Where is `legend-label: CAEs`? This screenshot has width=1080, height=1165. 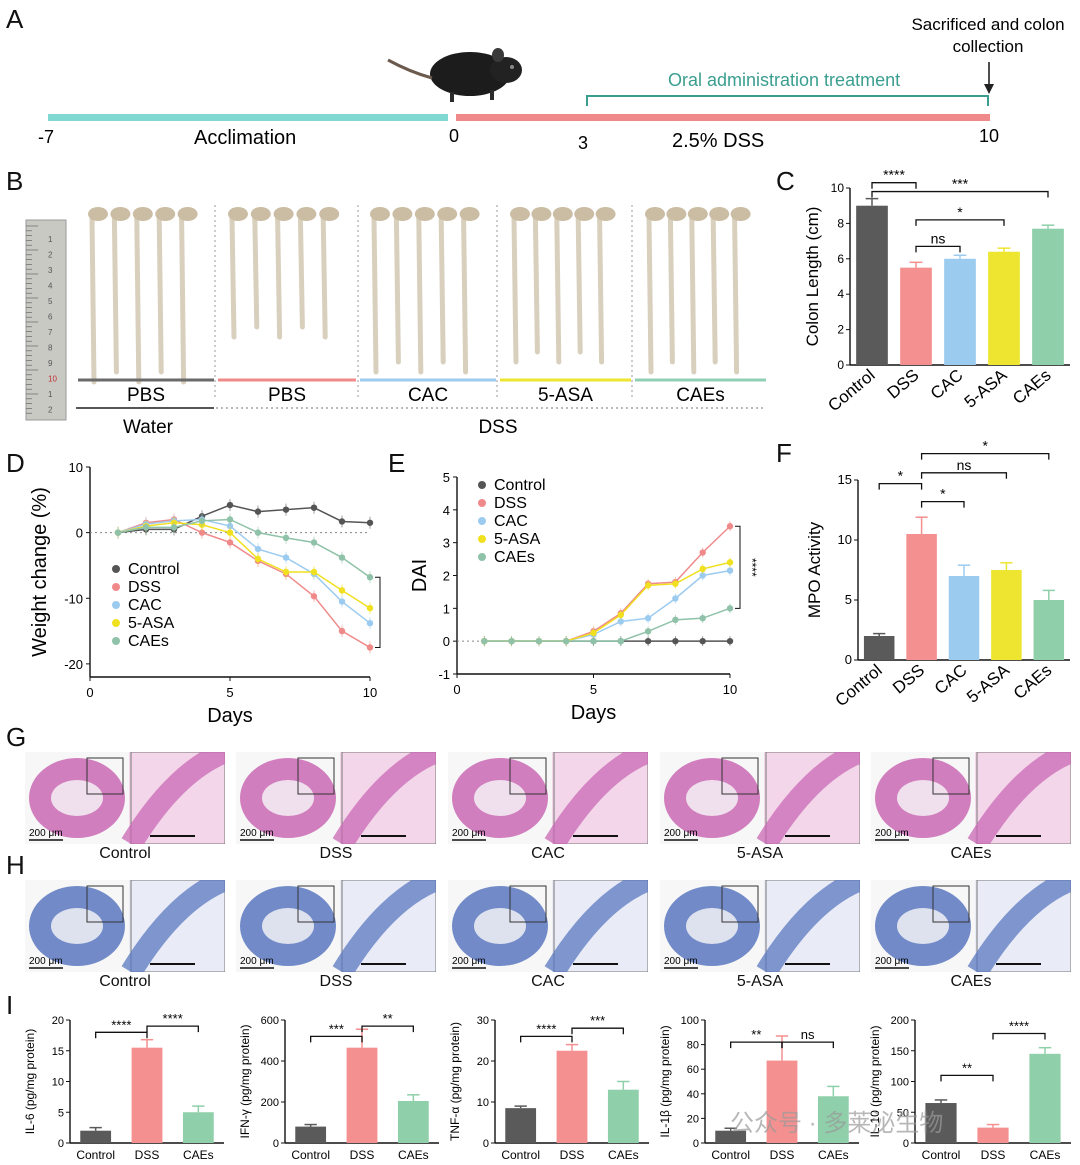 legend-label: CAEs is located at coordinates (514, 557).